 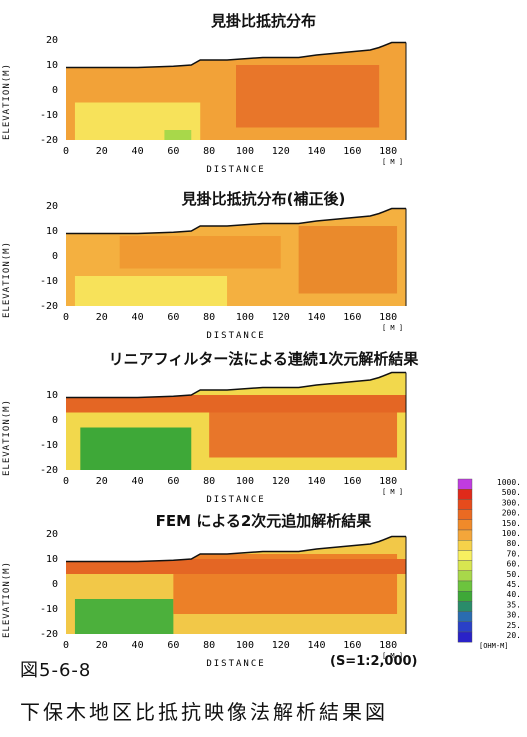 I want to click on legend-label: 100., so click(x=511, y=533).